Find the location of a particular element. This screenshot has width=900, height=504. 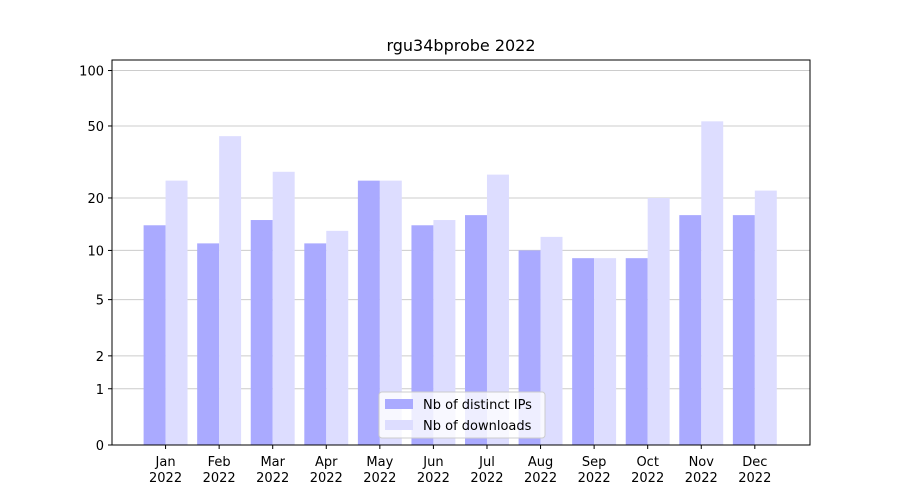

x-tick-label: Oct 2022 is located at coordinates (647, 470).